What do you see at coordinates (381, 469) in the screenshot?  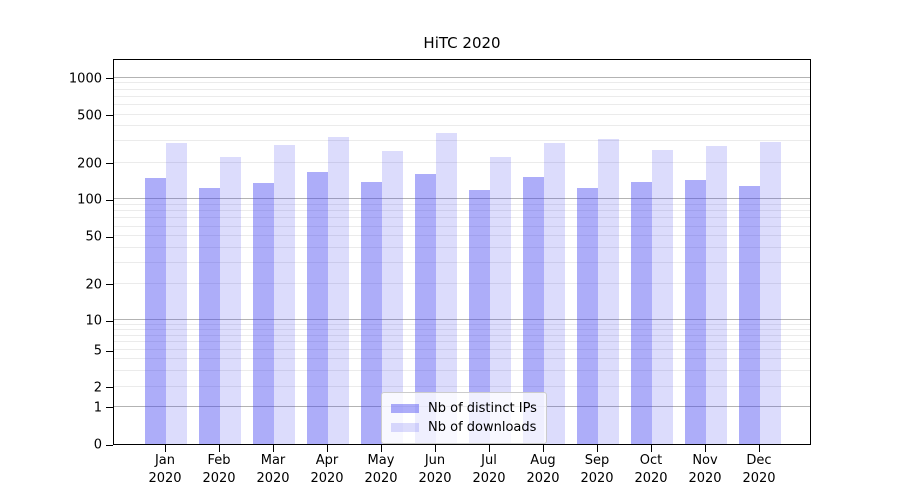 I see `x-tick-label-may: May 2020` at bounding box center [381, 469].